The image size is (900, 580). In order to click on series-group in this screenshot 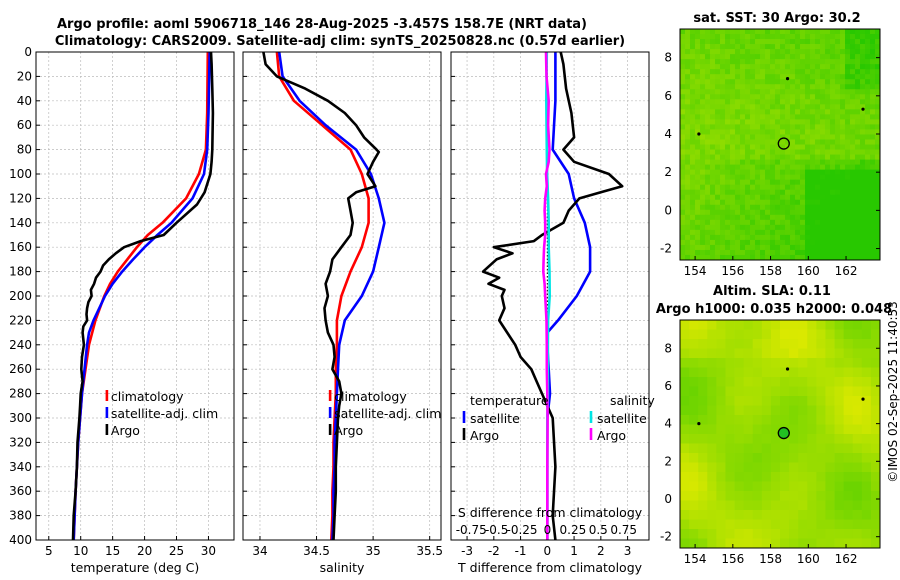, I will do `click(143, 296)`.